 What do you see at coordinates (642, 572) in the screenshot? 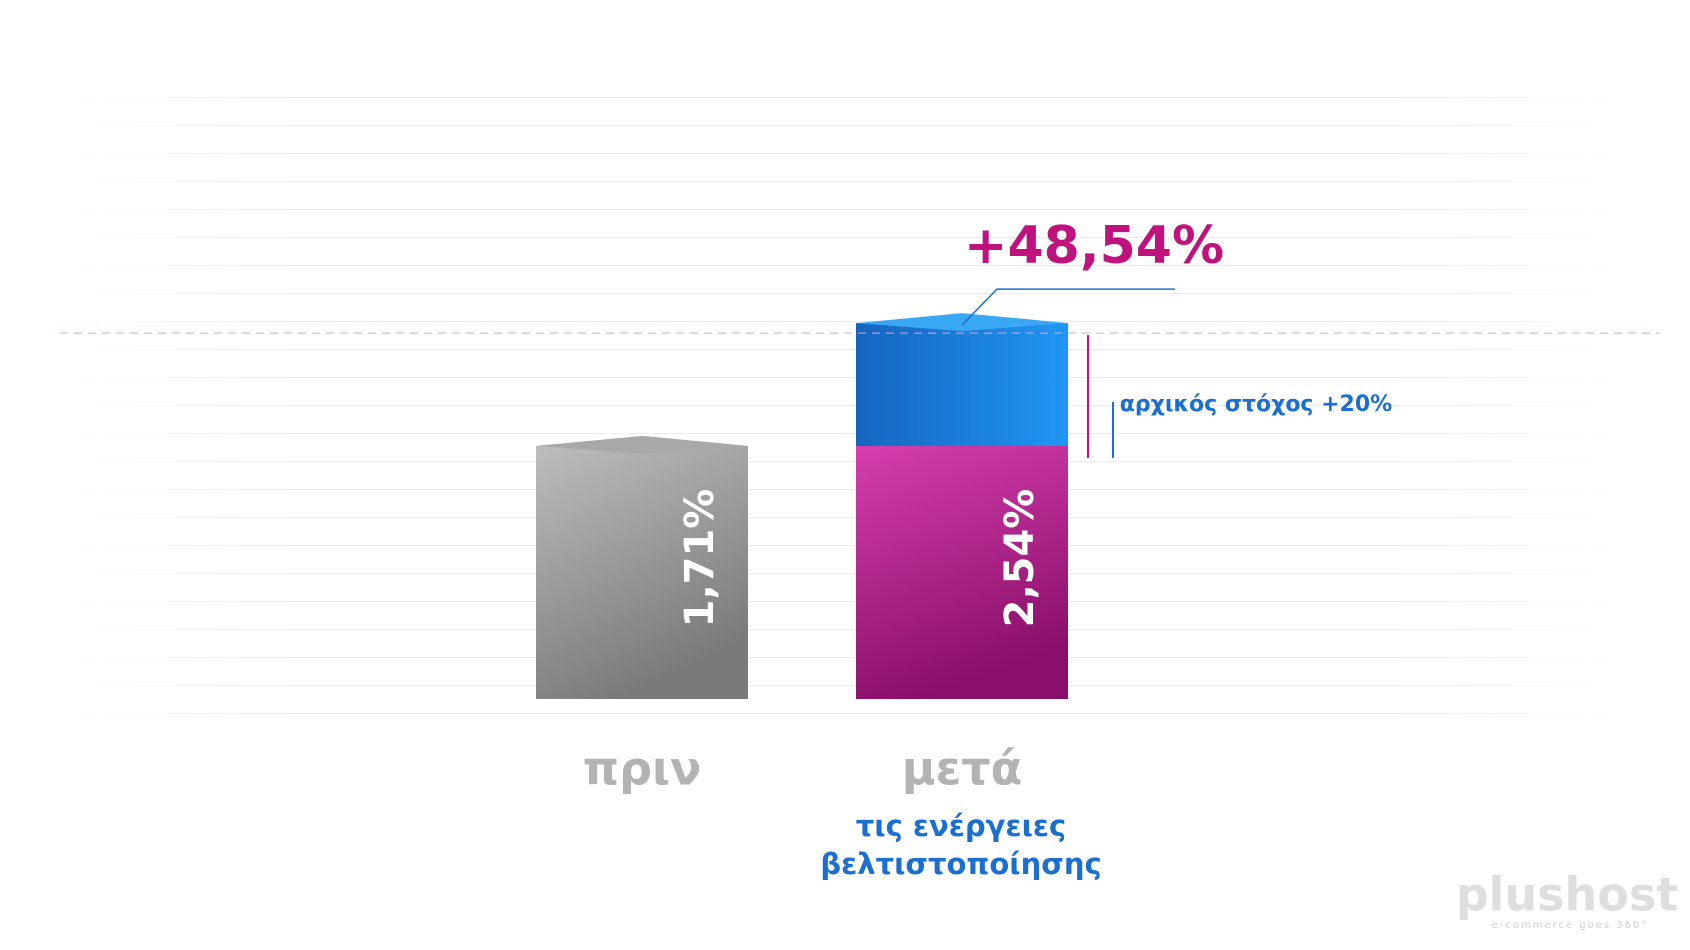
I see `bar` at bounding box center [642, 572].